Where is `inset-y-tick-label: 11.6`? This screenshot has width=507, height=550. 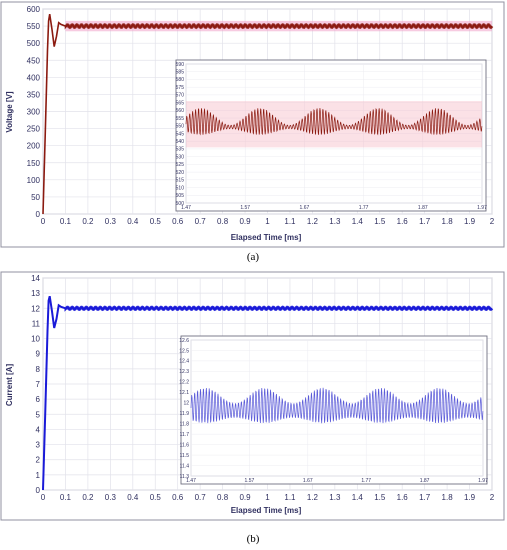
inset-y-tick-label: 11.6 is located at coordinates (185, 445).